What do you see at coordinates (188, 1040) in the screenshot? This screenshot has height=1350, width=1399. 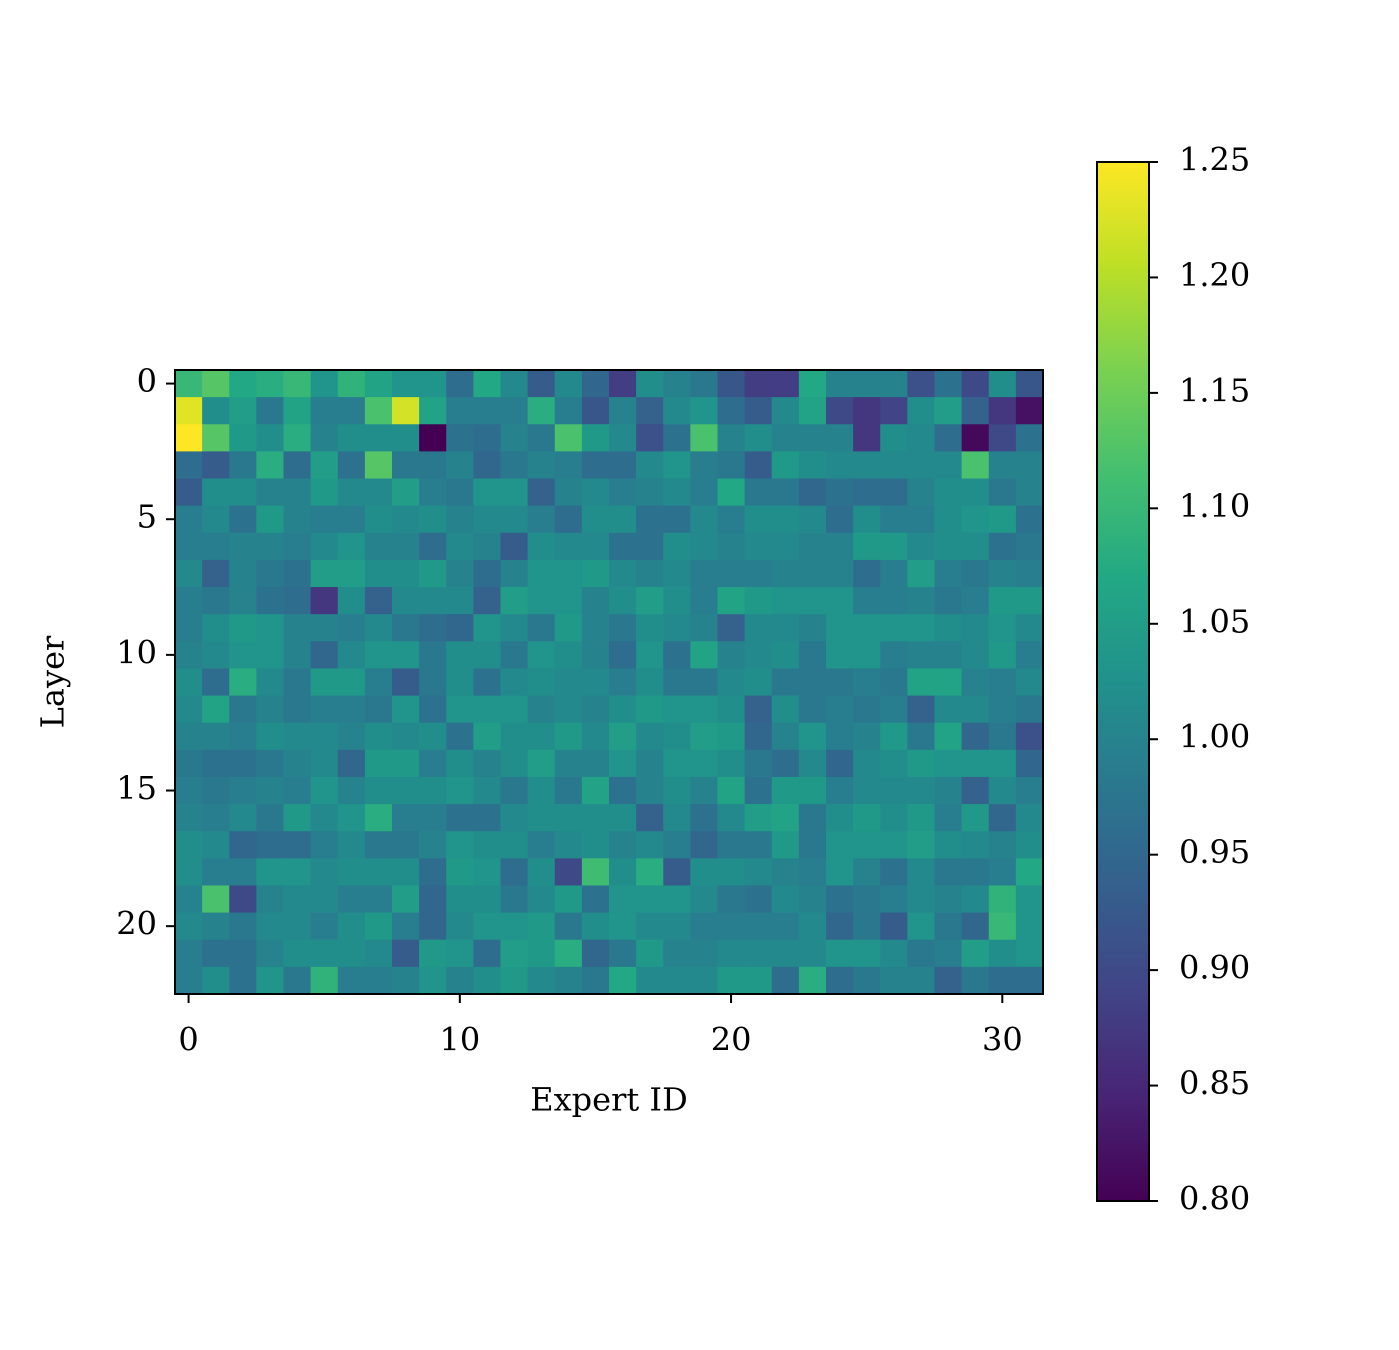 I see `x-tick-label: 0` at bounding box center [188, 1040].